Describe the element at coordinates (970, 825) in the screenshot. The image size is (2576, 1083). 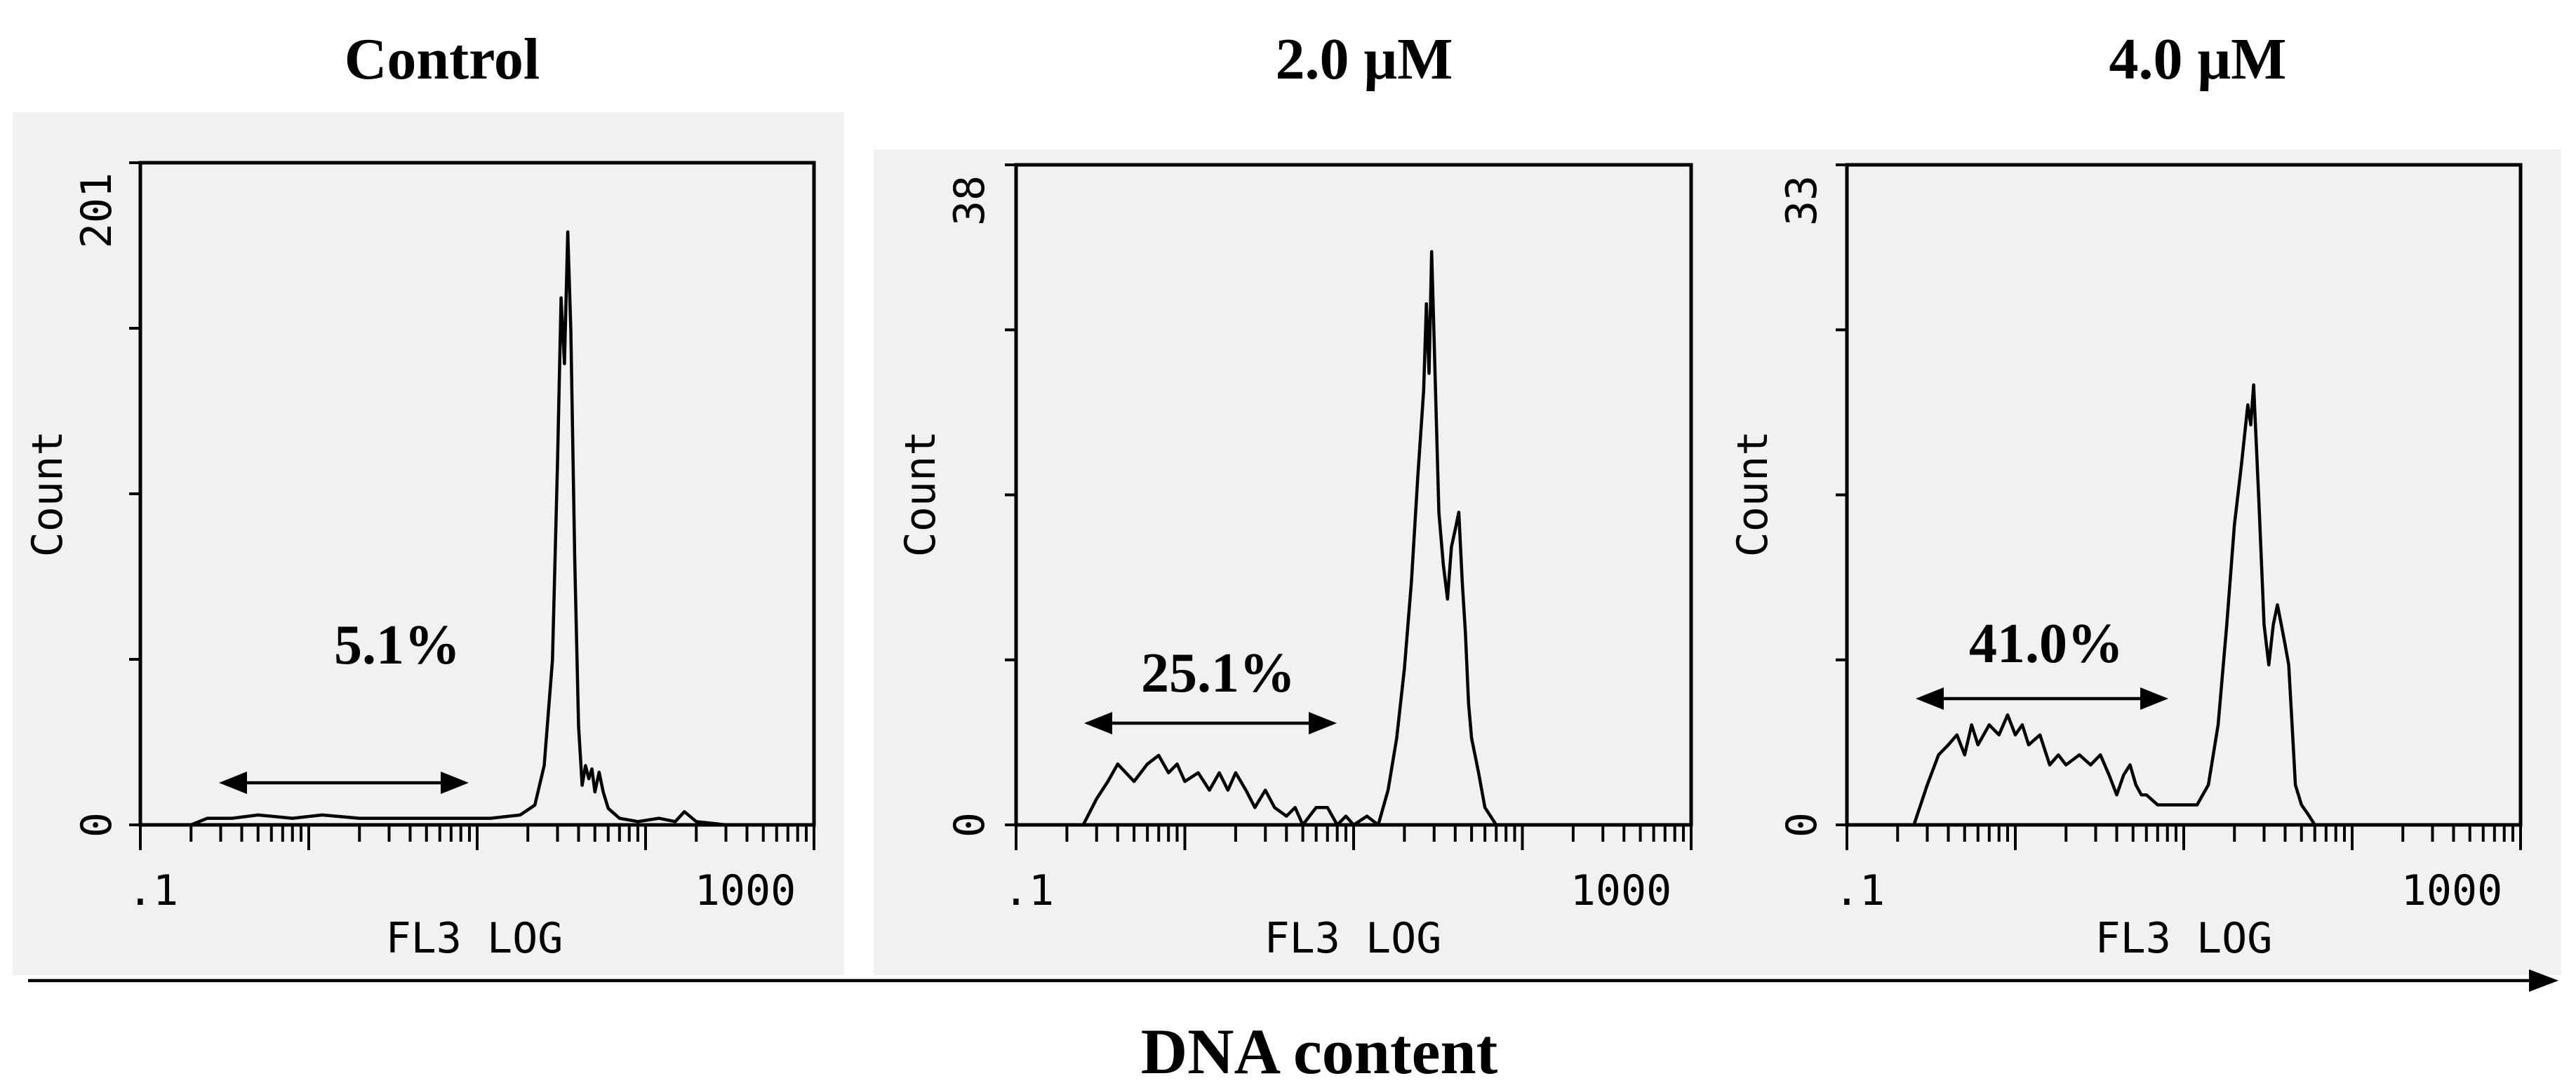
I see `y-tick-label-zero-2um: 0` at that location.